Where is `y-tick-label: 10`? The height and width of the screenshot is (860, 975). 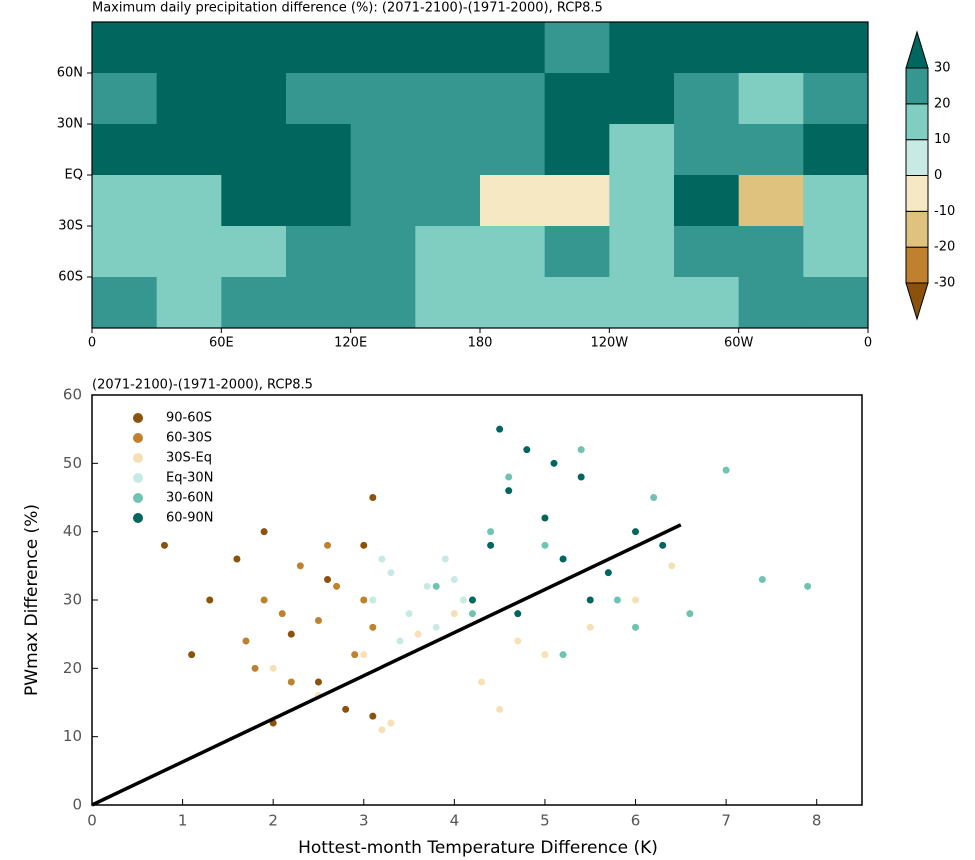 y-tick-label: 10 is located at coordinates (72, 736).